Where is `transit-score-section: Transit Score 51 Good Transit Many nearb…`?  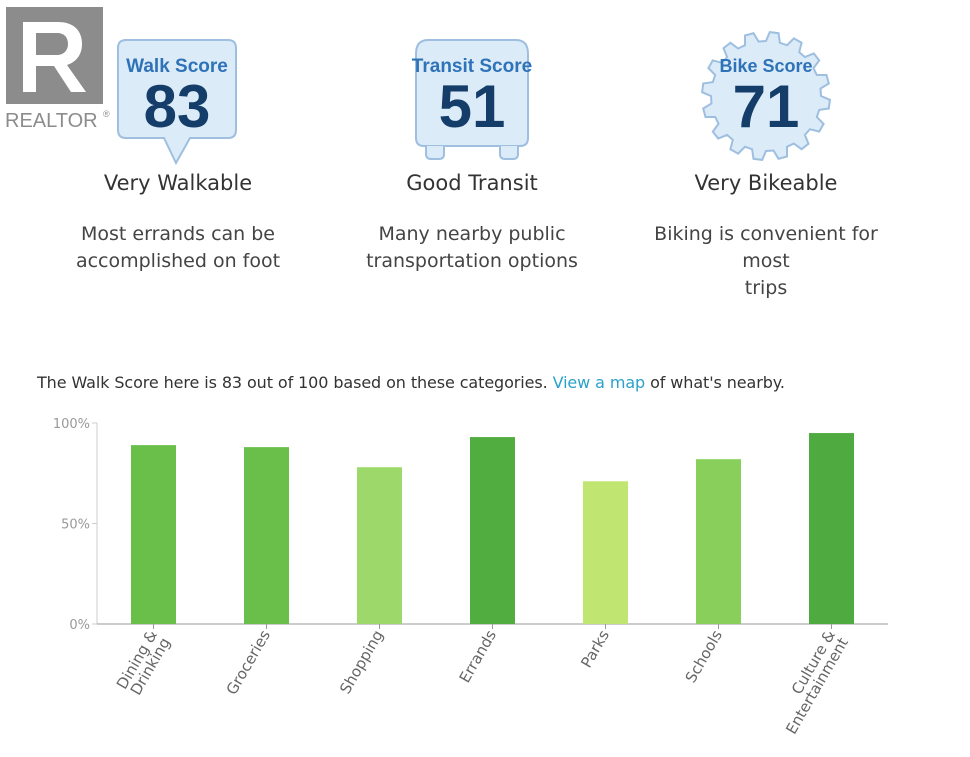 transit-score-section: Transit Score 51 Good Transit Many nearb… is located at coordinates (472, 145).